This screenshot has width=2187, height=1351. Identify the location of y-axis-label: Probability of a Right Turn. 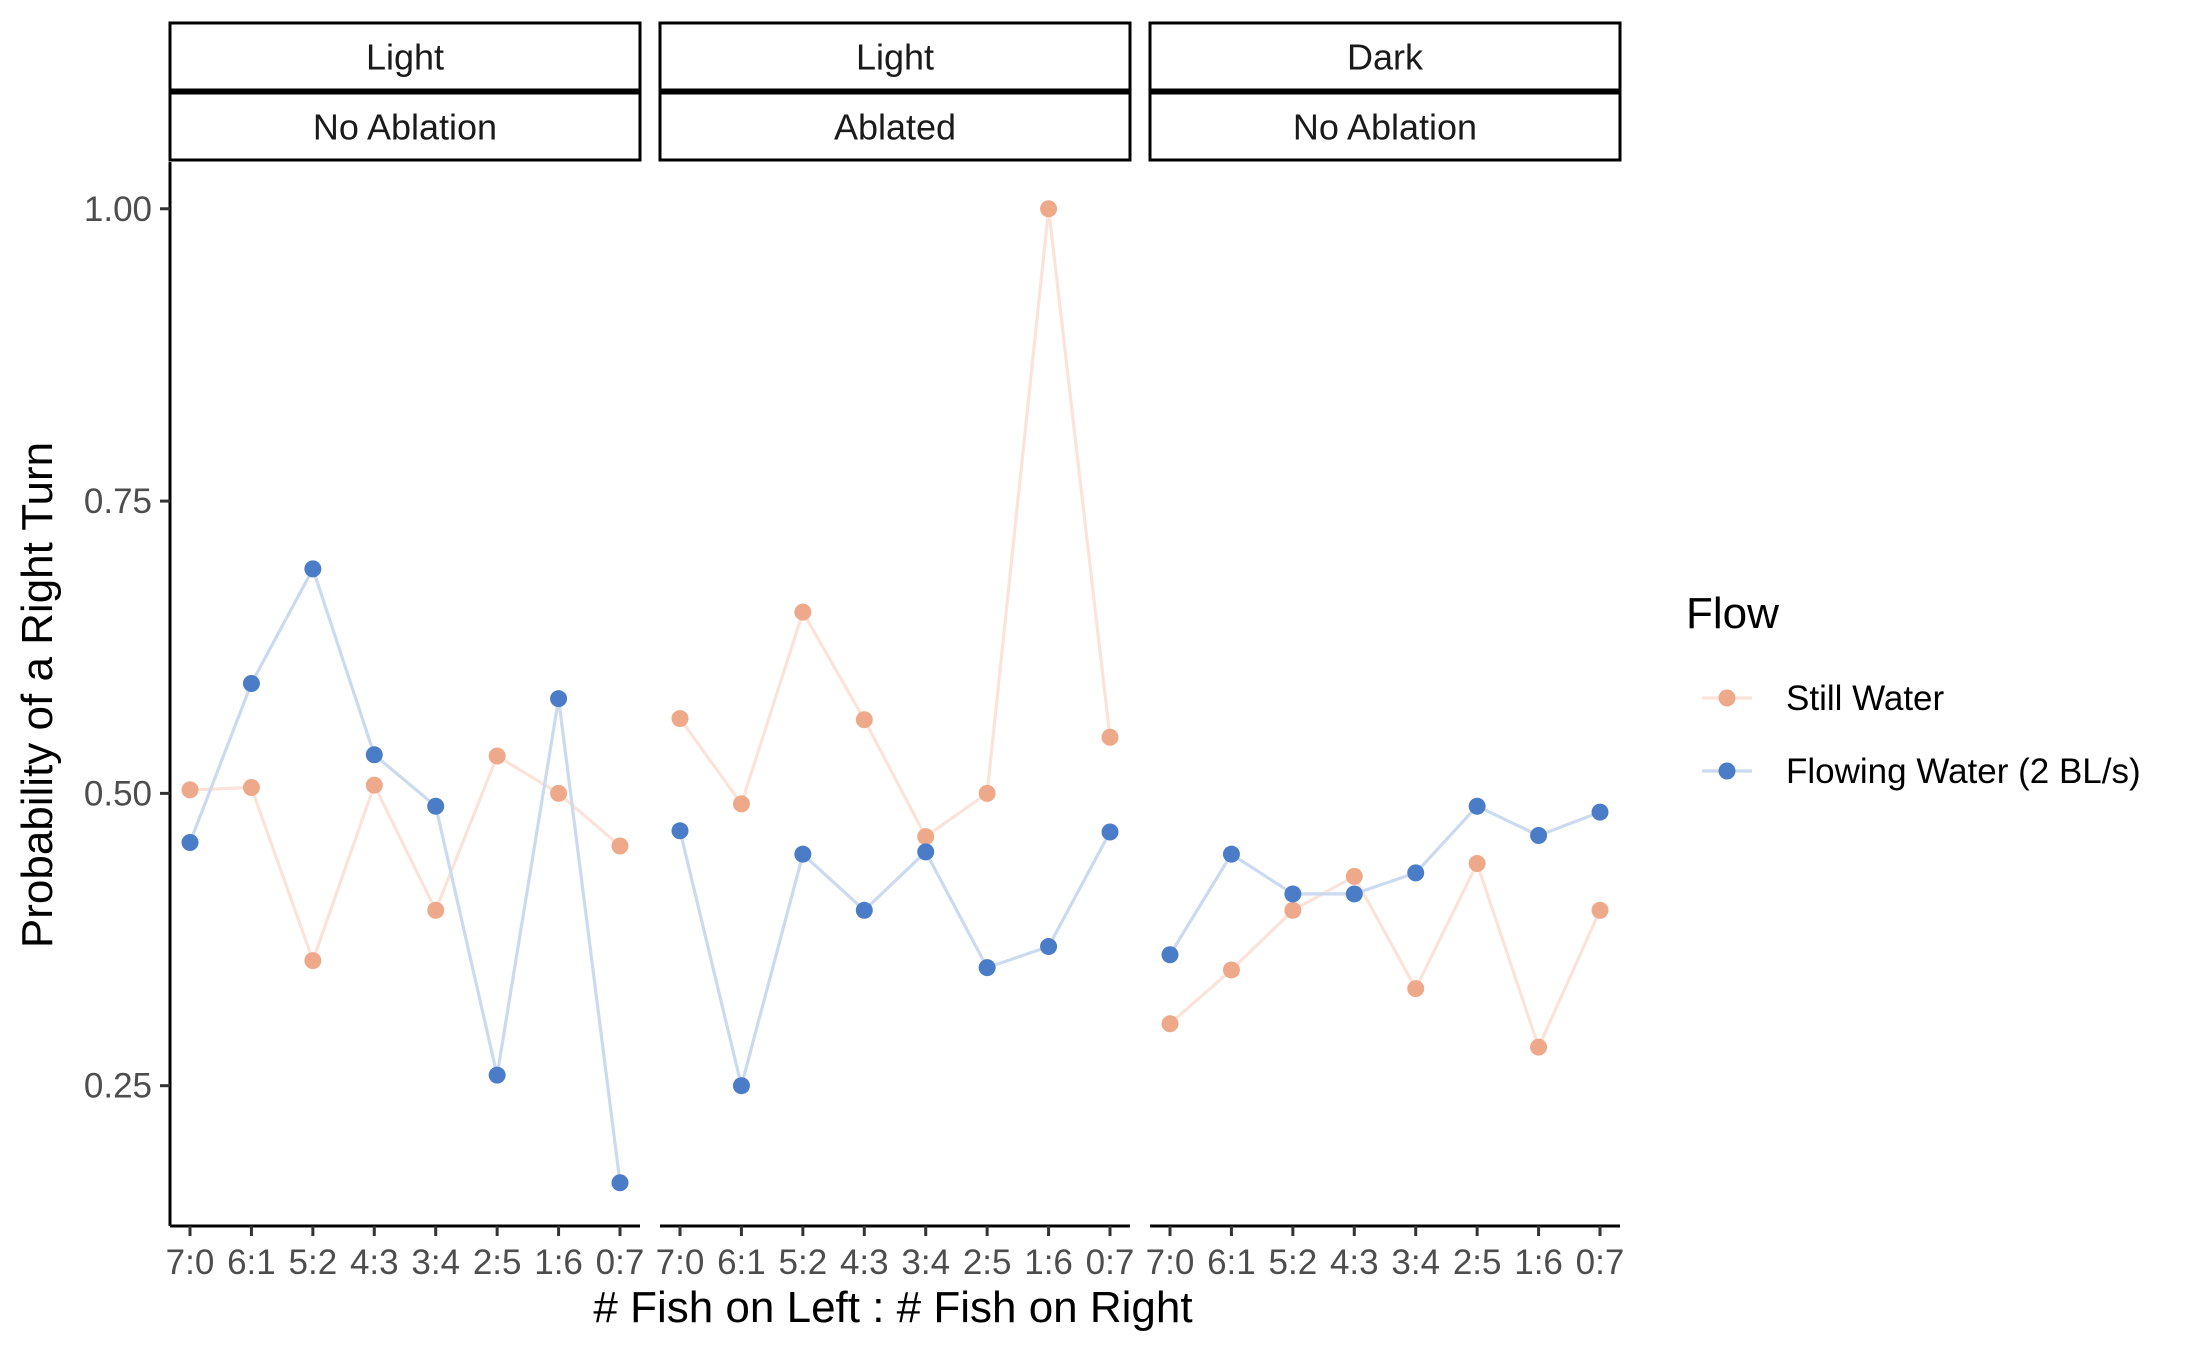
(37, 695).